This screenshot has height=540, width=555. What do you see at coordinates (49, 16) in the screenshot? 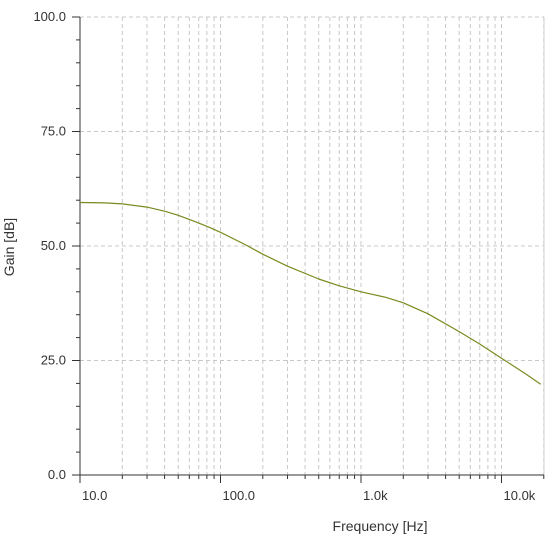
I see `y-tick-label: 100.0` at bounding box center [49, 16].